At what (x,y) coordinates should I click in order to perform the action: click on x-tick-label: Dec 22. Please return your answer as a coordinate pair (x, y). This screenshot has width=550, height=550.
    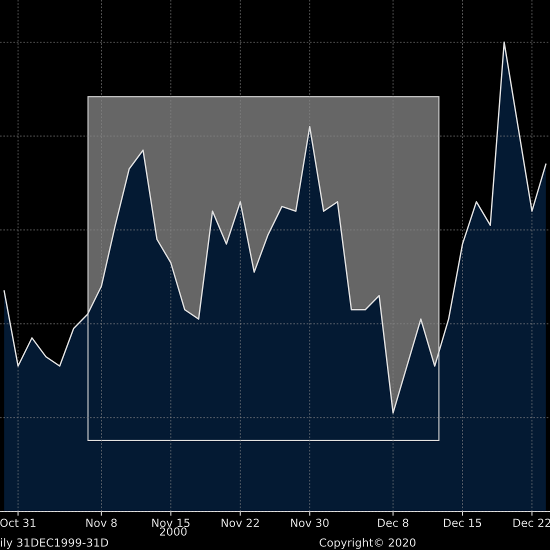
    Looking at the image, I should click on (531, 523).